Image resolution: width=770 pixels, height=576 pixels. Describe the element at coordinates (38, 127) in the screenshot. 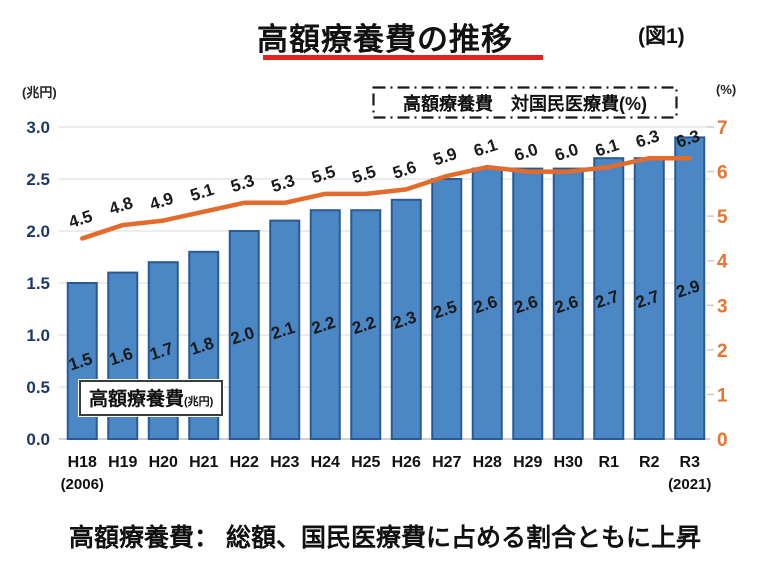

I see `left-axis-tick-label: 3.0` at that location.